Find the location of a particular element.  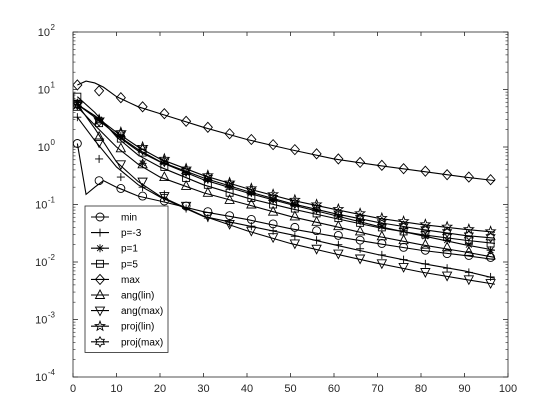

legend-entry-p-5: p=5 is located at coordinates (114, 264).